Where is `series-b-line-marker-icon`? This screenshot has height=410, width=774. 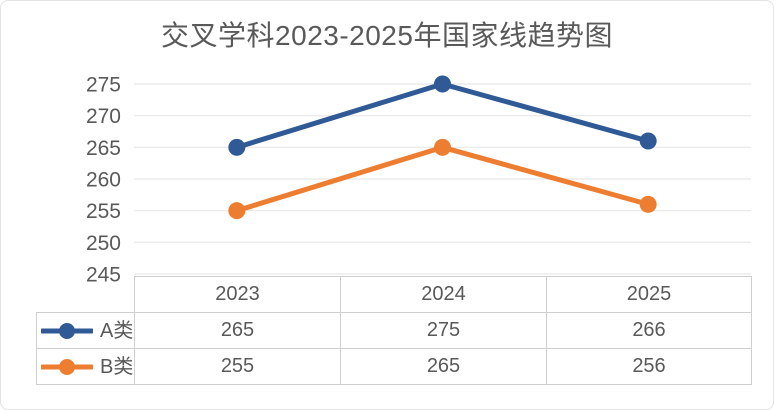
series-b-line-marker-icon is located at coordinates (67, 367).